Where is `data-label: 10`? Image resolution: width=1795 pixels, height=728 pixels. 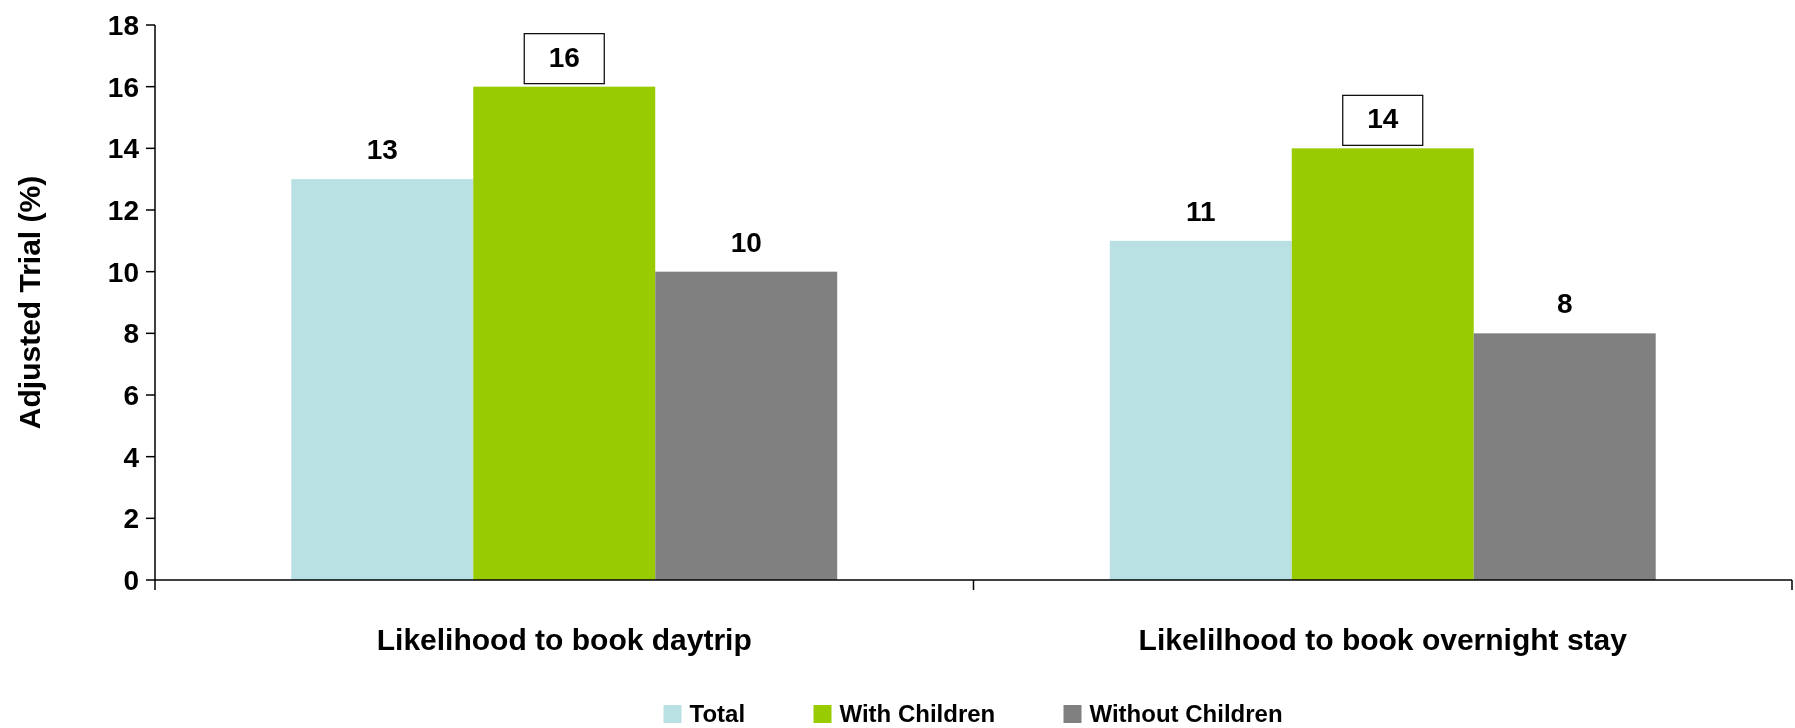 data-label: 10 is located at coordinates (746, 242).